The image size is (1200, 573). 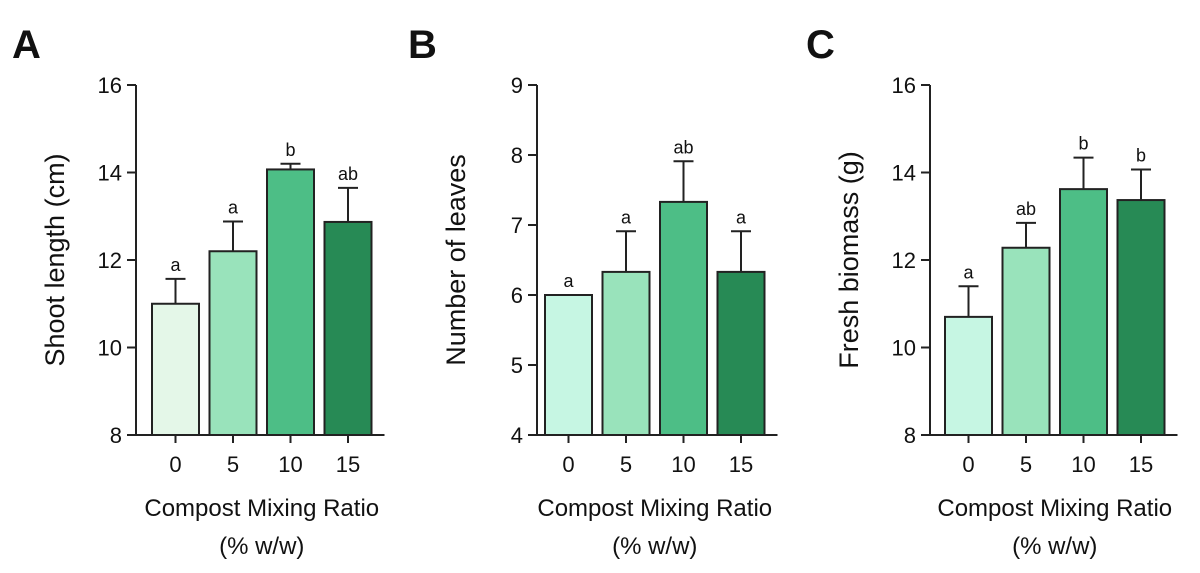 I want to click on panel-a-x-tick-label: 10, so click(x=290, y=464).